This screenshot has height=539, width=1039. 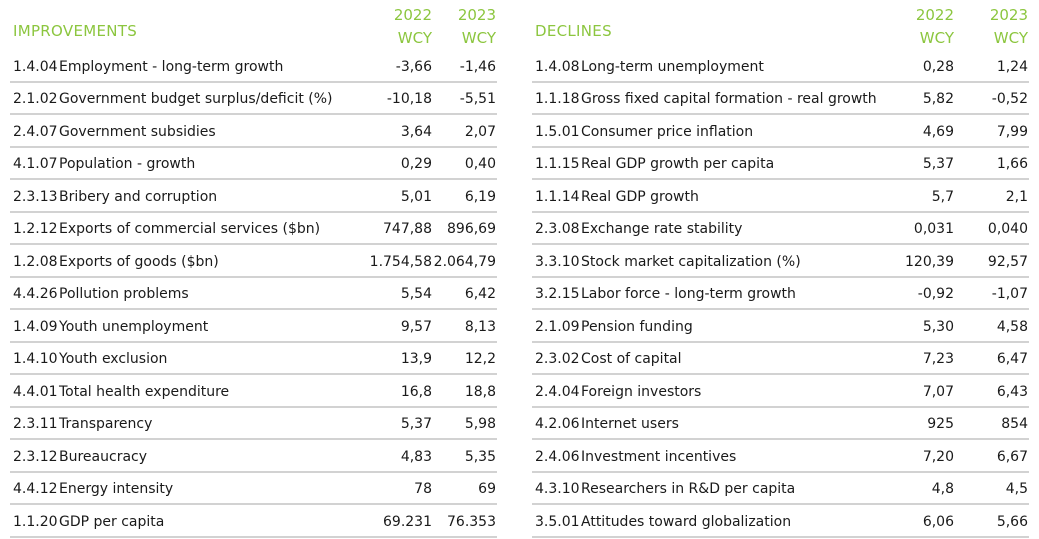 I want to click on value-2022: 5,82, so click(x=938, y=99).